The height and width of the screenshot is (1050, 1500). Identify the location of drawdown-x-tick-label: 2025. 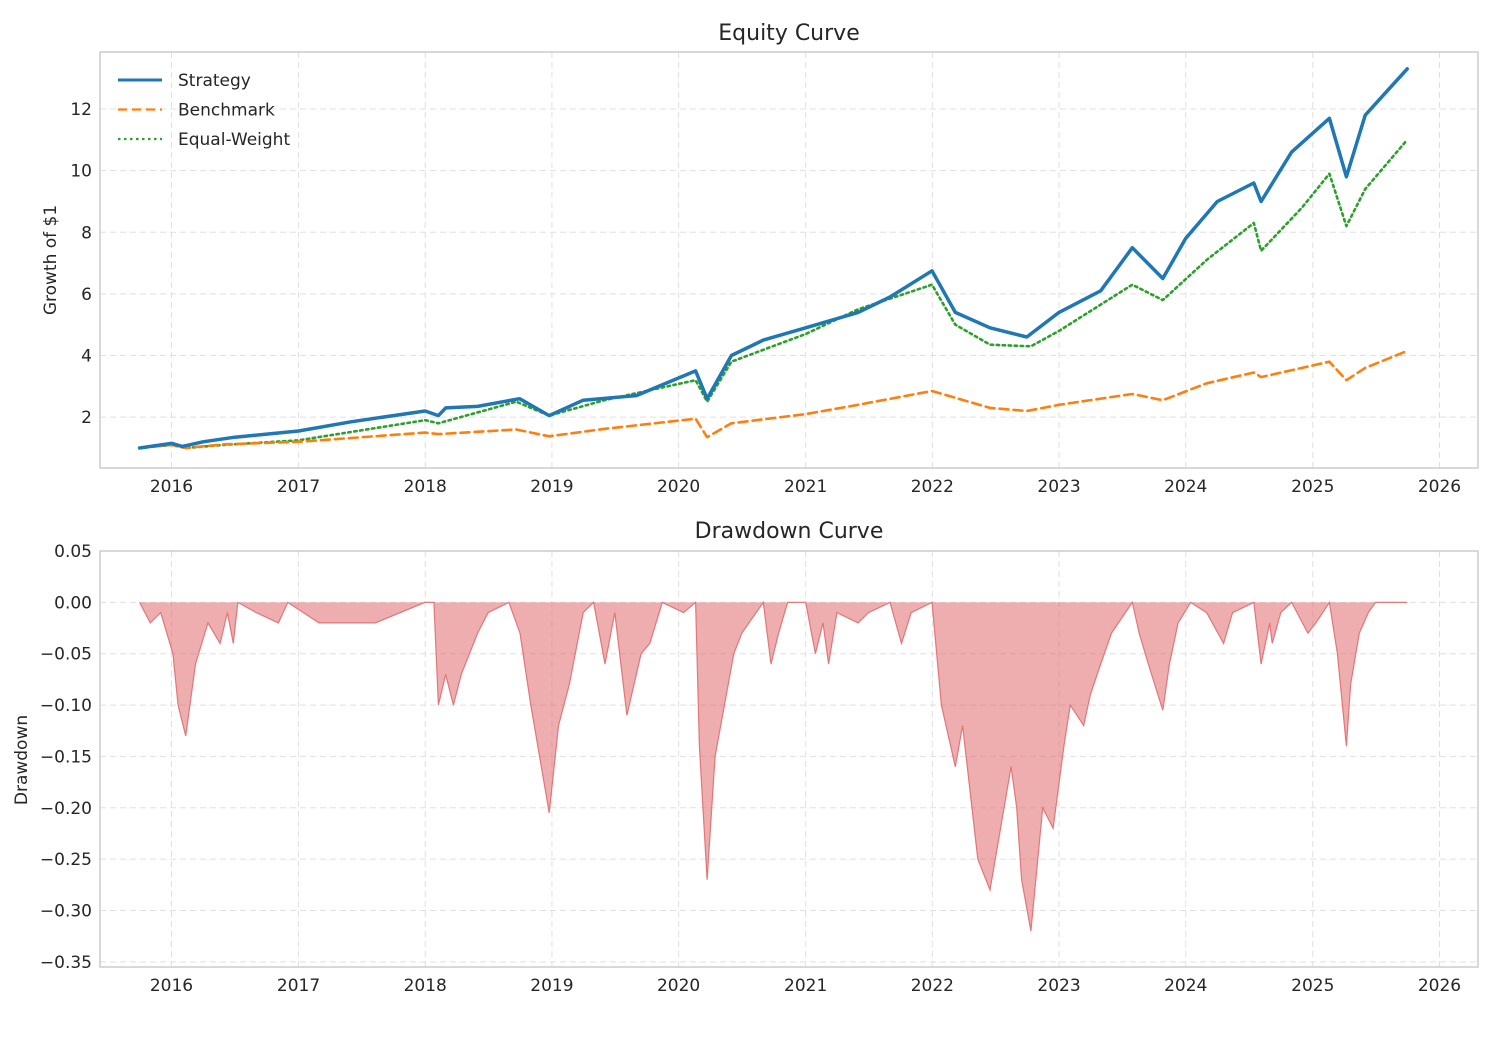
(1312, 986).